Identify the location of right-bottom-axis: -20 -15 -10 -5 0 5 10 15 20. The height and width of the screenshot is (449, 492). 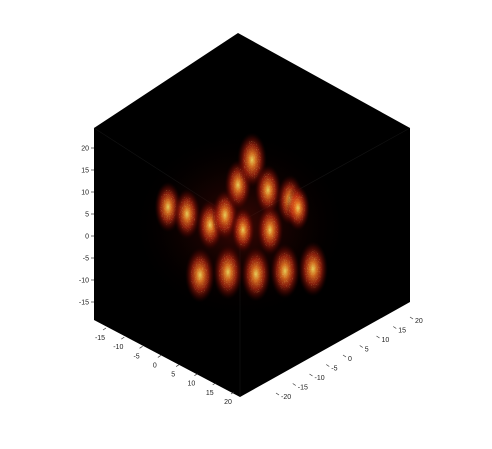
(349, 358).